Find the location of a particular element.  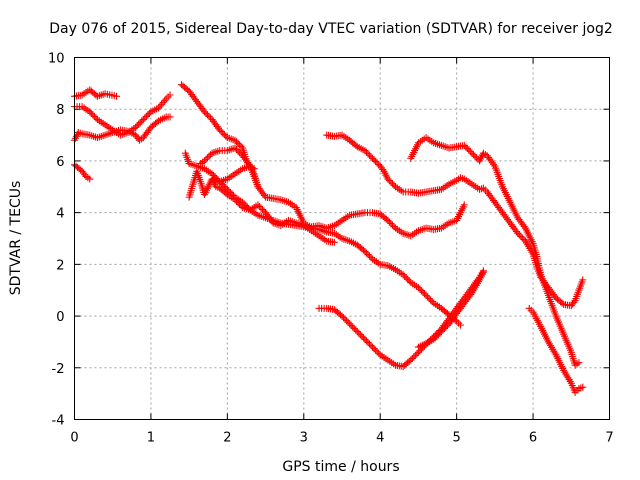

y-tick-label: -2 is located at coordinates (58, 369).